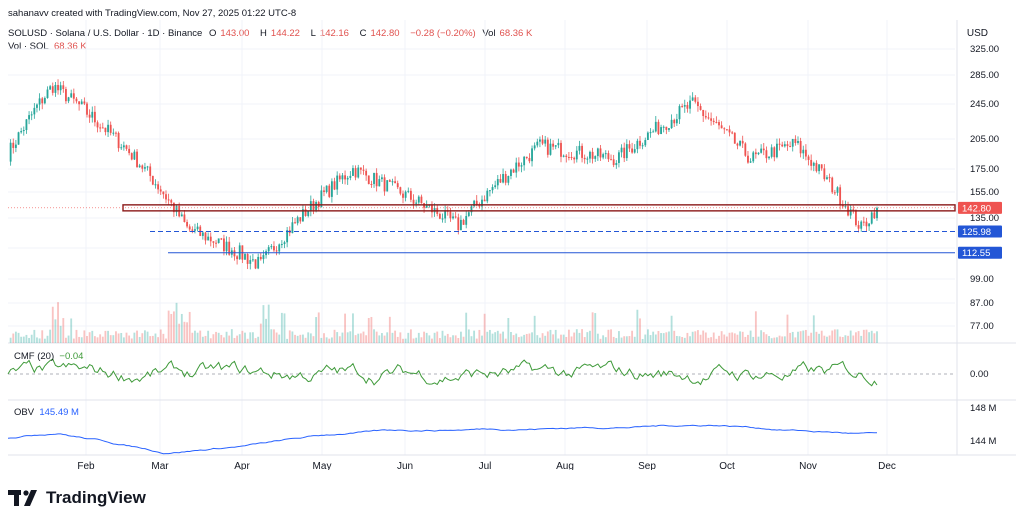 The height and width of the screenshot is (521, 1024). What do you see at coordinates (481, 372) in the screenshot?
I see `cmf-pane` at bounding box center [481, 372].